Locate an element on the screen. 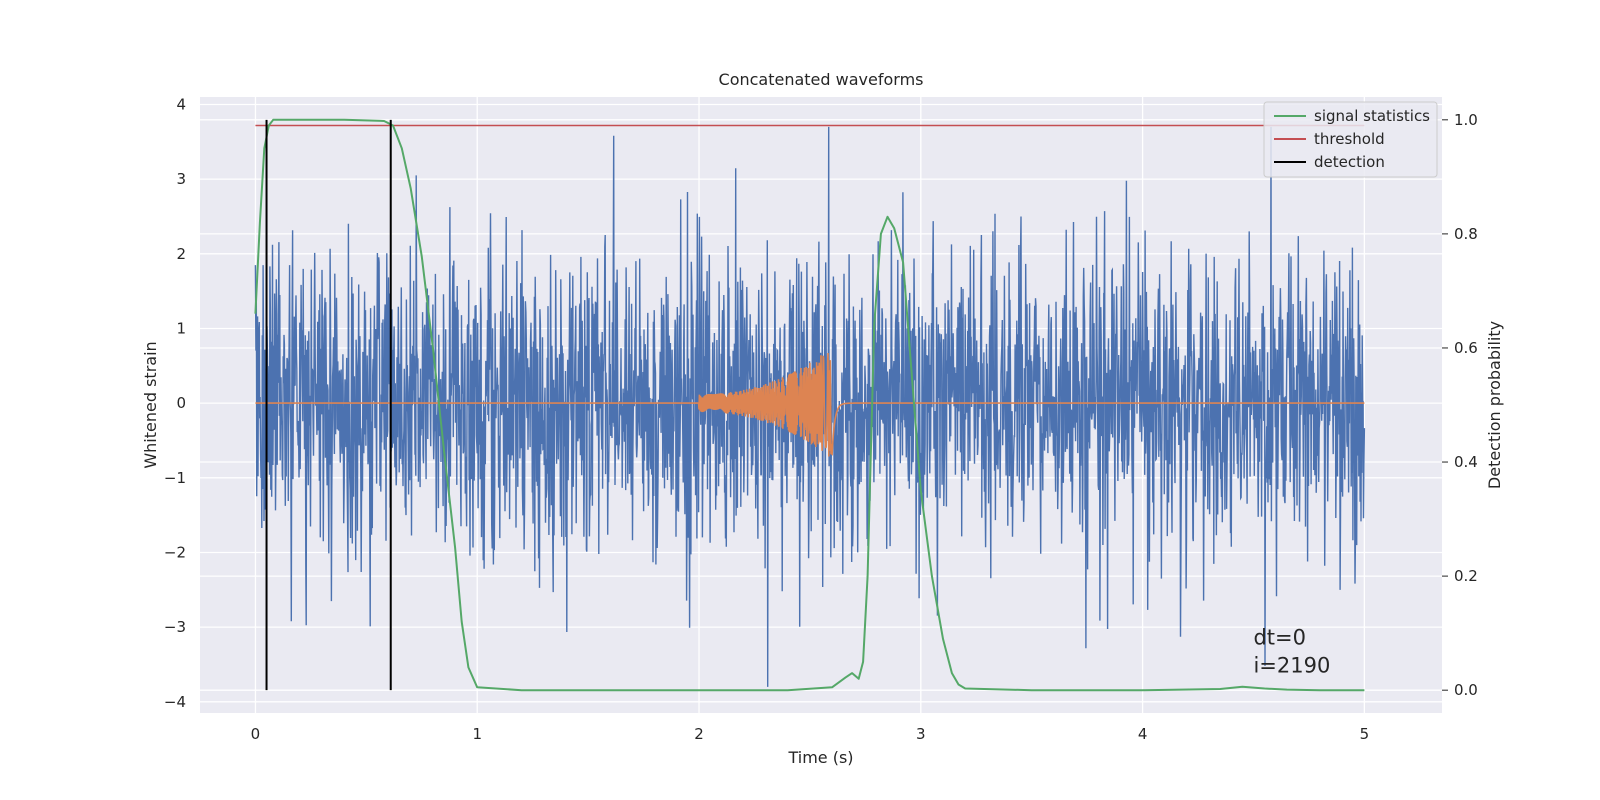 The image size is (1600, 800). chirp-series is located at coordinates (810, 404).